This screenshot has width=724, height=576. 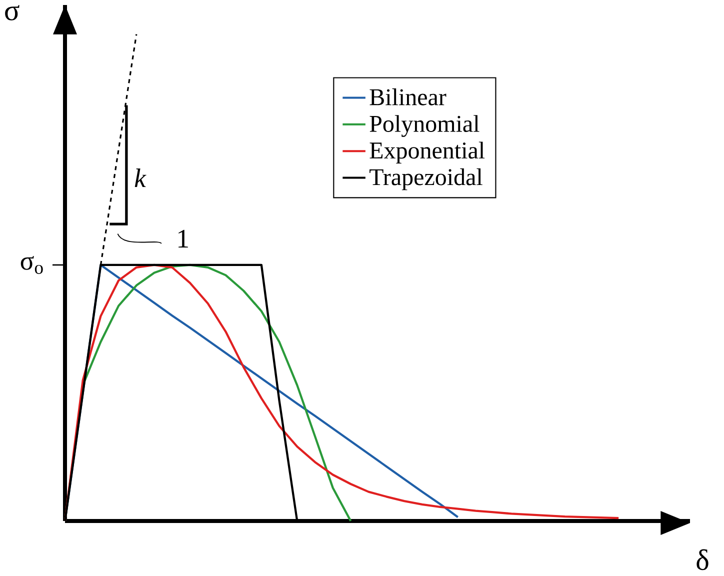 I want to click on y-axis-title: σ, so click(x=12, y=12).